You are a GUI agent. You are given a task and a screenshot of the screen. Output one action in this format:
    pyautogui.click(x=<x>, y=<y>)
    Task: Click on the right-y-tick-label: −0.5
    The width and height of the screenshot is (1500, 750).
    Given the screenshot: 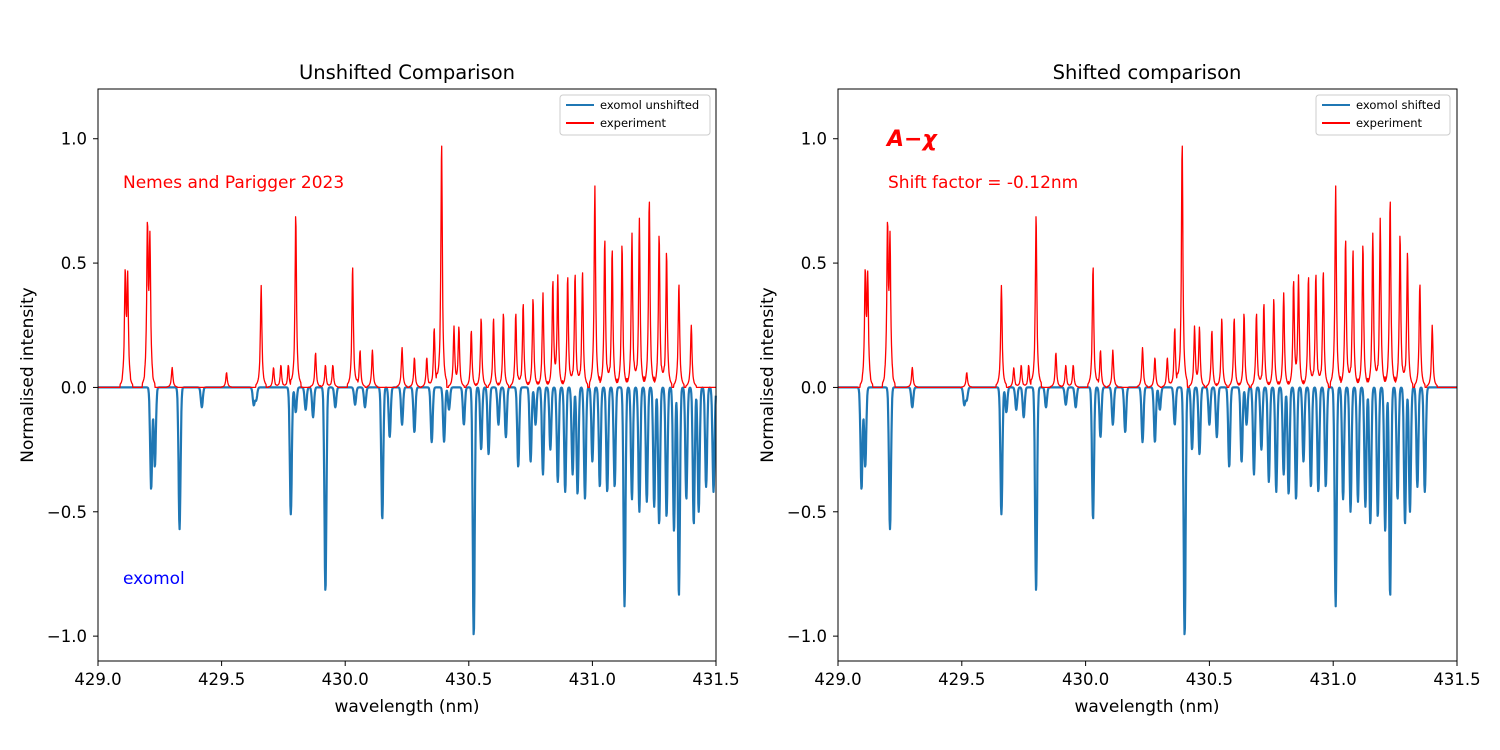 What is the action you would take?
    pyautogui.click(x=807, y=512)
    